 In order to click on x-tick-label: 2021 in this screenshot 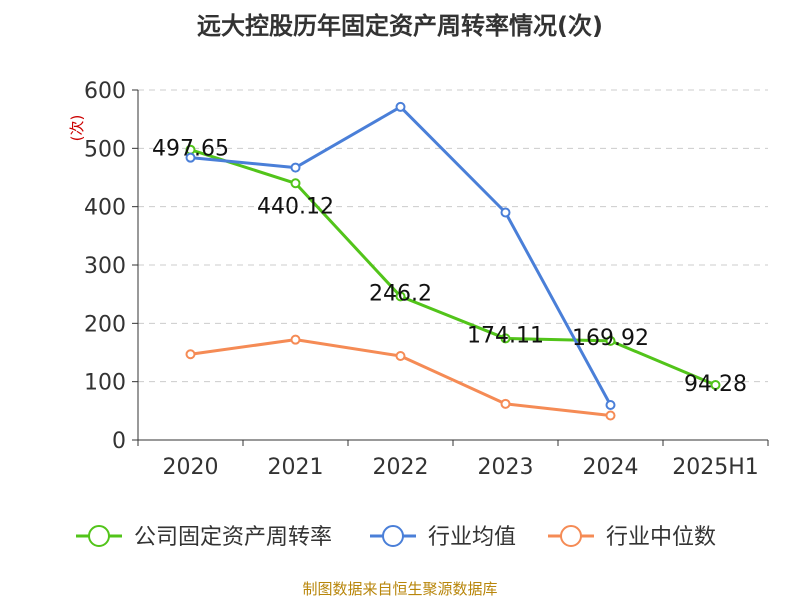, I will do `click(296, 467)`.